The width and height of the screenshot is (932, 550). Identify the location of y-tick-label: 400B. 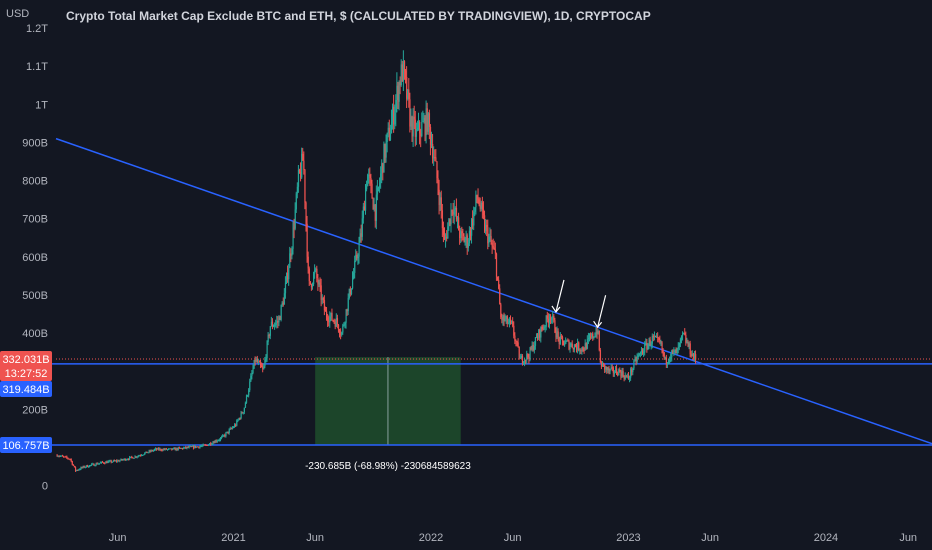
(35, 334).